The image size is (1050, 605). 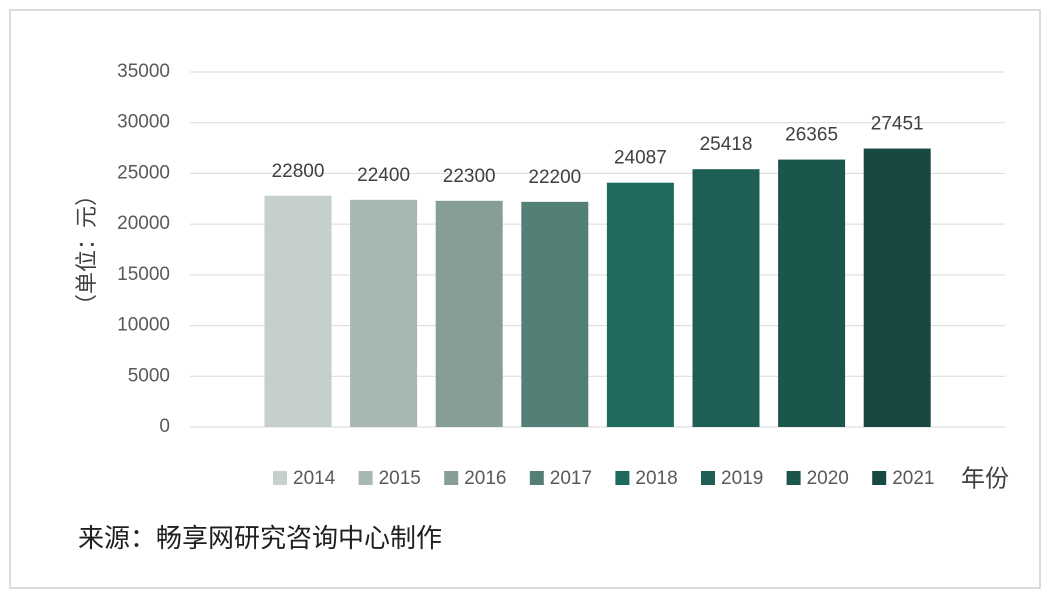 I want to click on legend-label: 2016, so click(x=485, y=478).